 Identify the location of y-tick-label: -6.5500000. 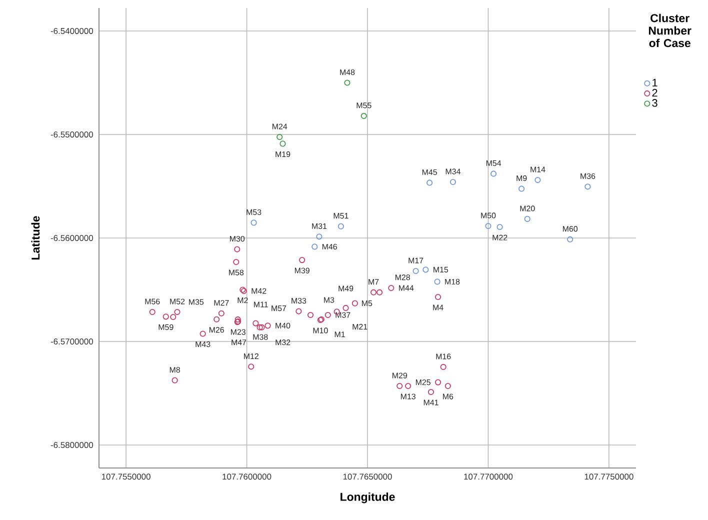
(72, 134).